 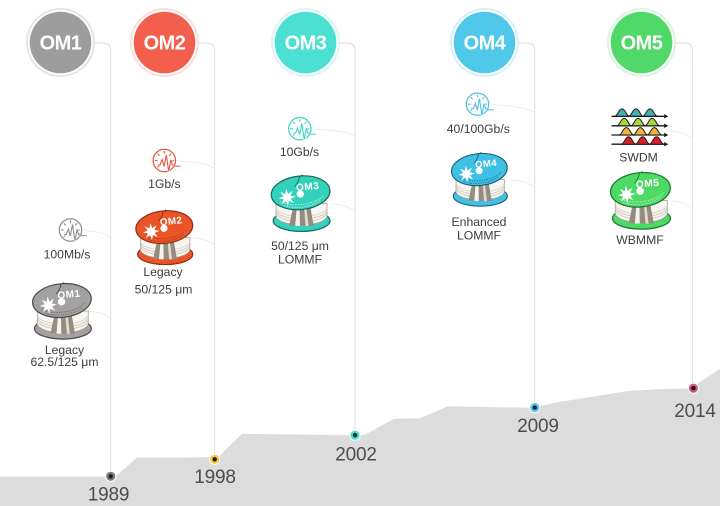 What do you see at coordinates (485, 44) in the screenshot?
I see `svg-text: OM4` at bounding box center [485, 44].